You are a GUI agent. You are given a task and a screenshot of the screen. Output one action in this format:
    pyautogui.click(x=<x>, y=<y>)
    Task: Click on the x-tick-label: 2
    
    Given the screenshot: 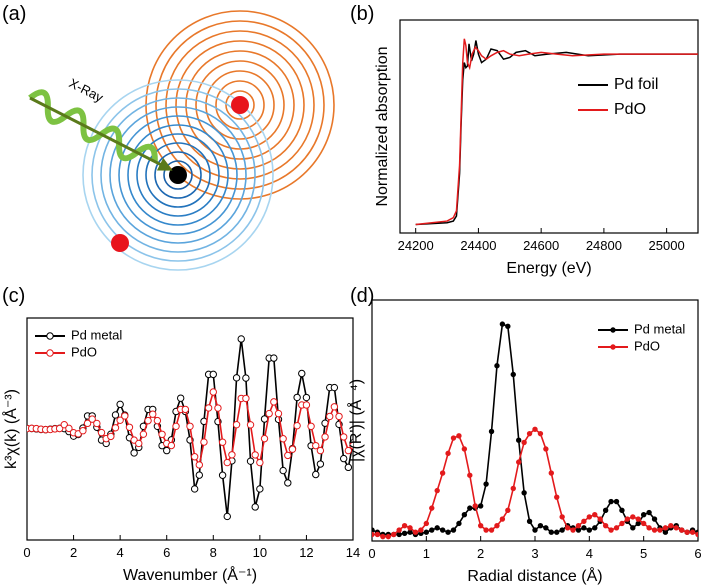 What is the action you would take?
    pyautogui.click(x=480, y=553)
    